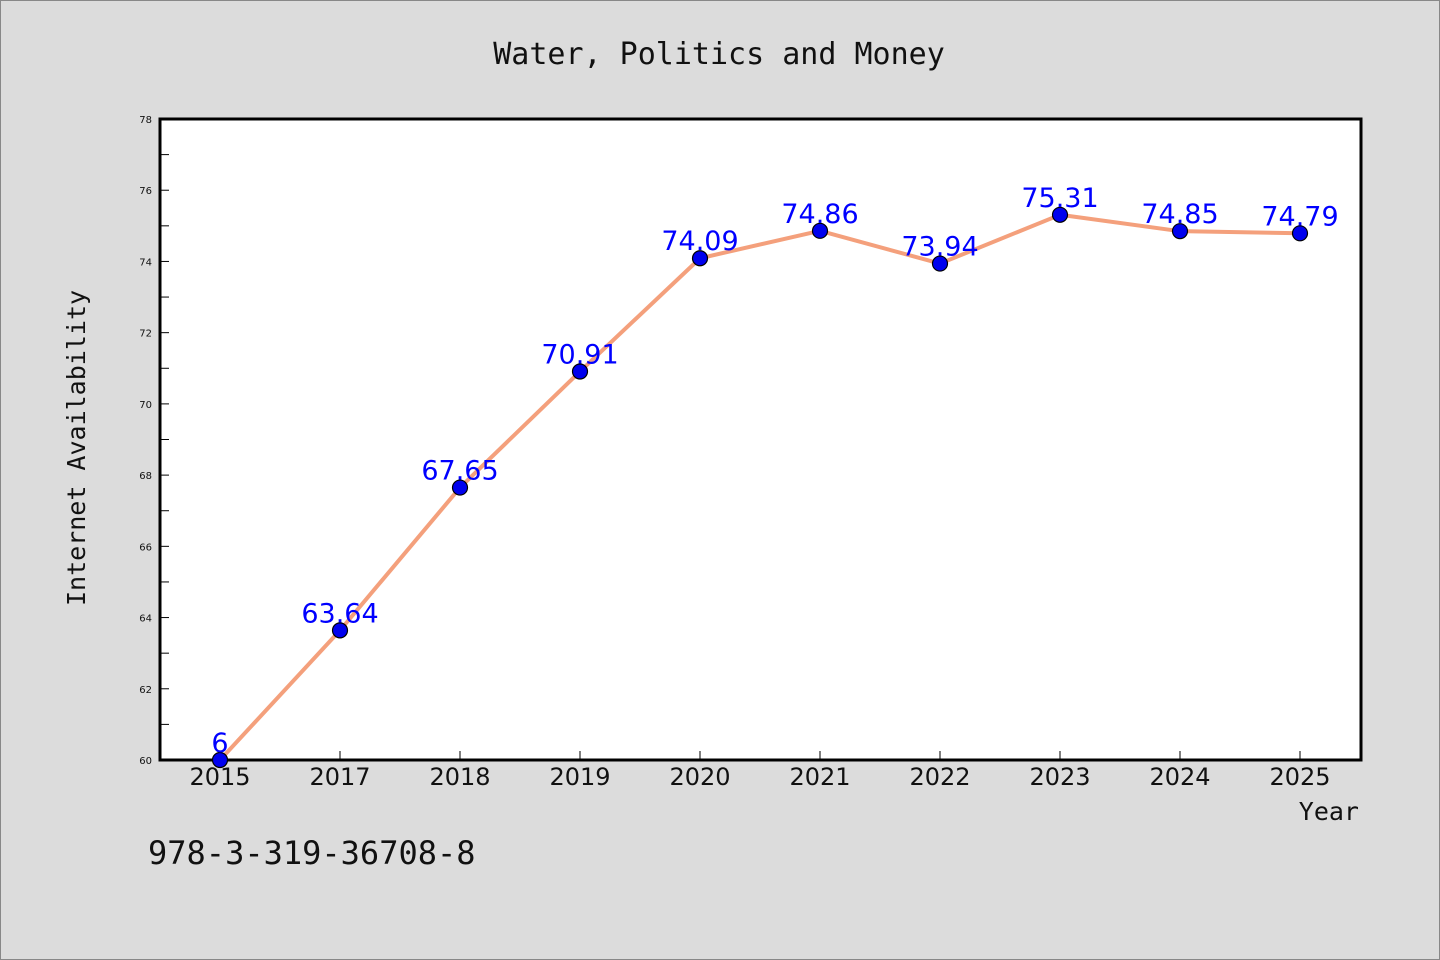 The image size is (1440, 960). Describe the element at coordinates (459, 777) in the screenshot. I see `x-tick-label: 2018` at that location.